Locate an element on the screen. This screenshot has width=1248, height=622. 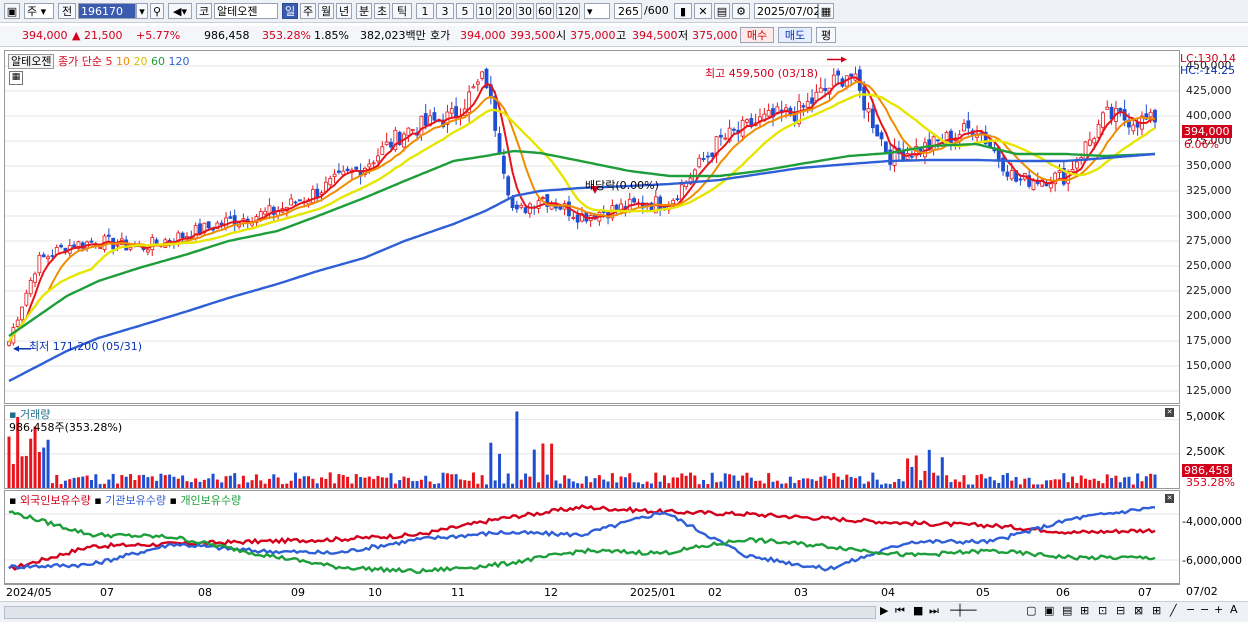
zoom-out-icon: − is located at coordinates (1191, 609).